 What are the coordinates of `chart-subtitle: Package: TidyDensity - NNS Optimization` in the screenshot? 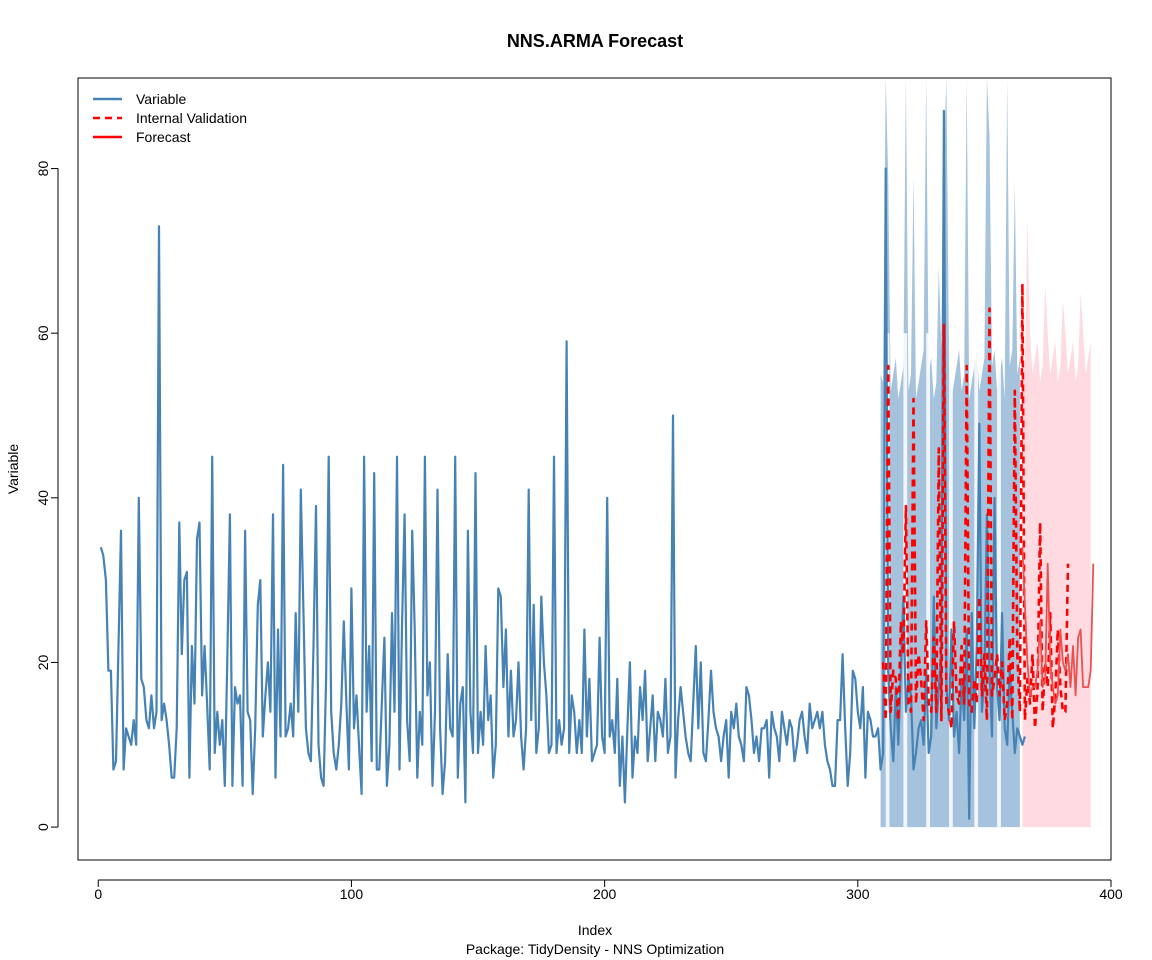 It's located at (595, 949).